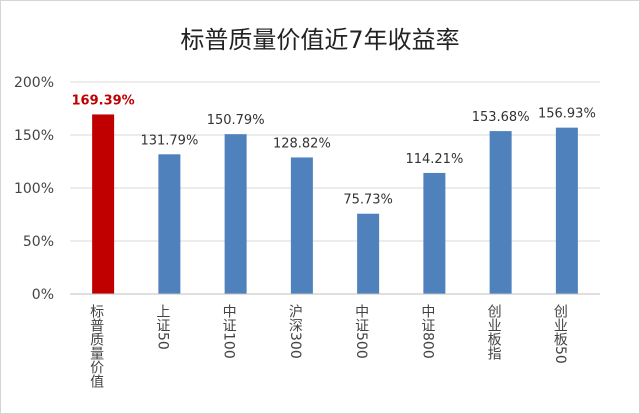 This screenshot has width=640, height=414. I want to click on x-tick-label: 中证800, so click(427, 331).